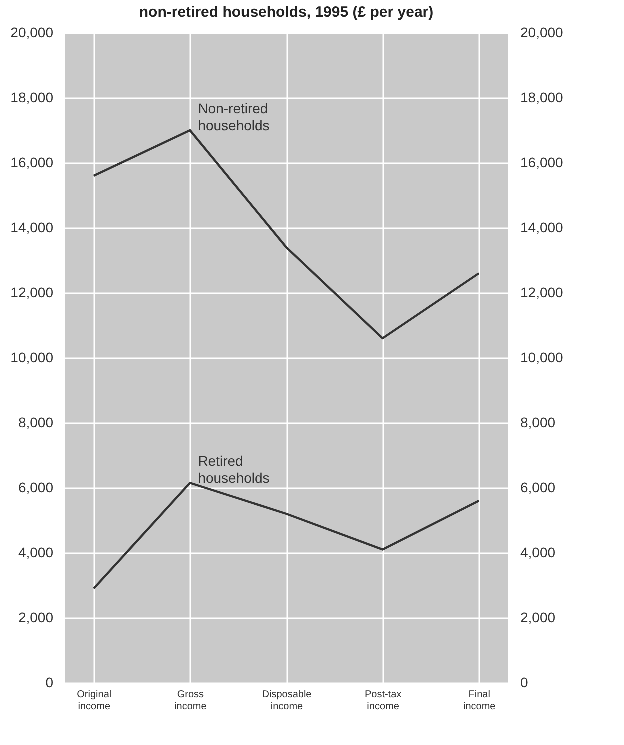 Image resolution: width=624 pixels, height=745 pixels. Describe the element at coordinates (479, 701) in the screenshot. I see `x-tick-label: Final income` at that location.